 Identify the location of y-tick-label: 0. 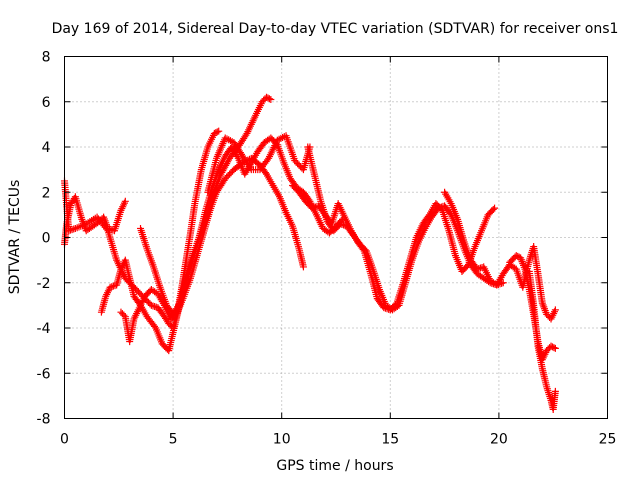
(46, 239).